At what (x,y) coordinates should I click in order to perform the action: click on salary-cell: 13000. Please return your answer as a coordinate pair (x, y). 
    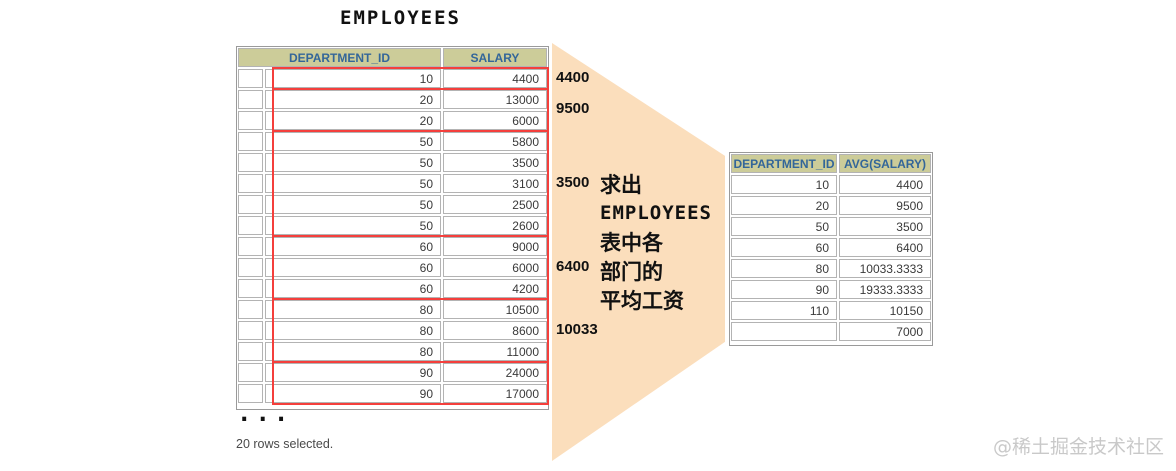
    Looking at the image, I should click on (495, 99).